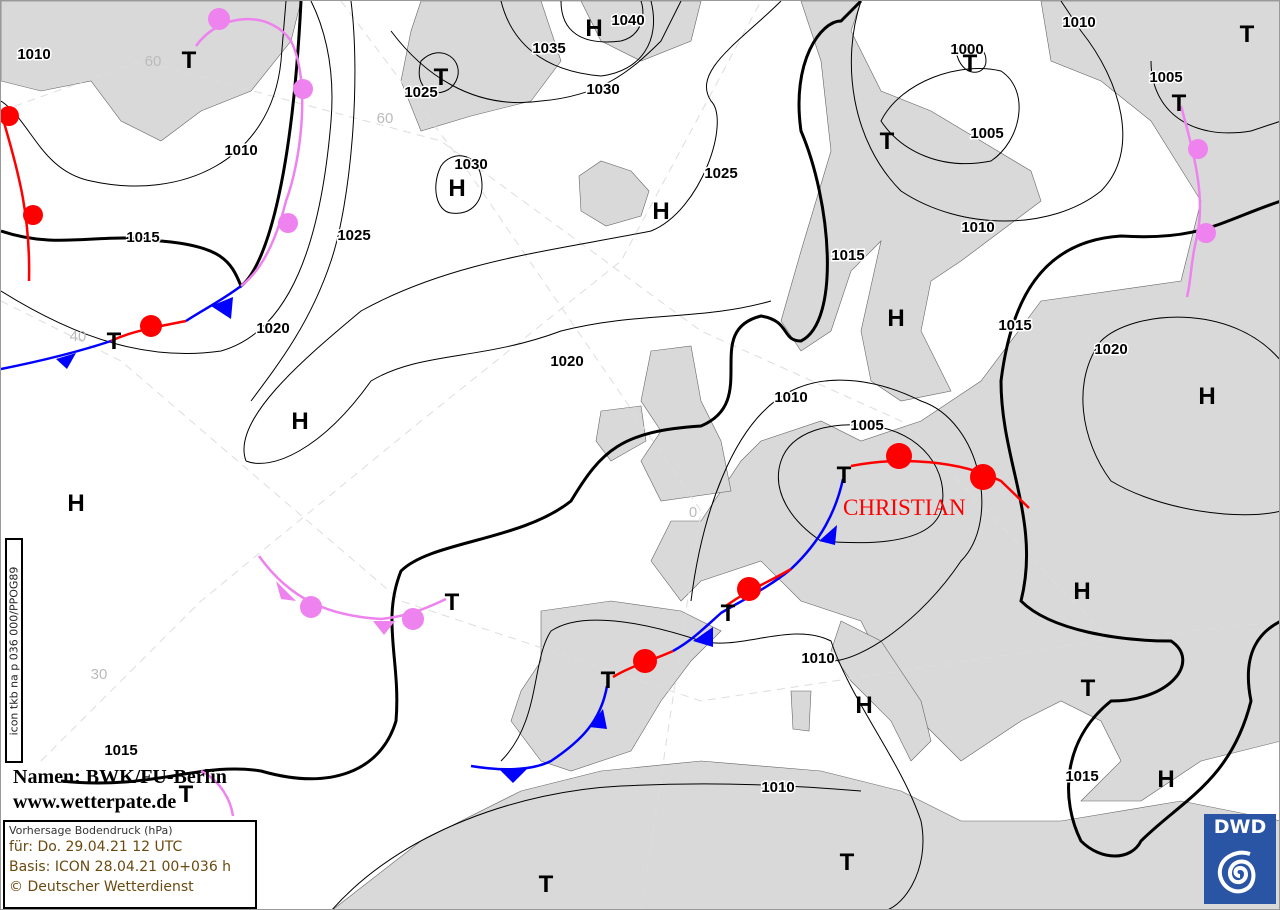  I want to click on info-title: Vorhersage Bodendruck (hPa), so click(91, 830).